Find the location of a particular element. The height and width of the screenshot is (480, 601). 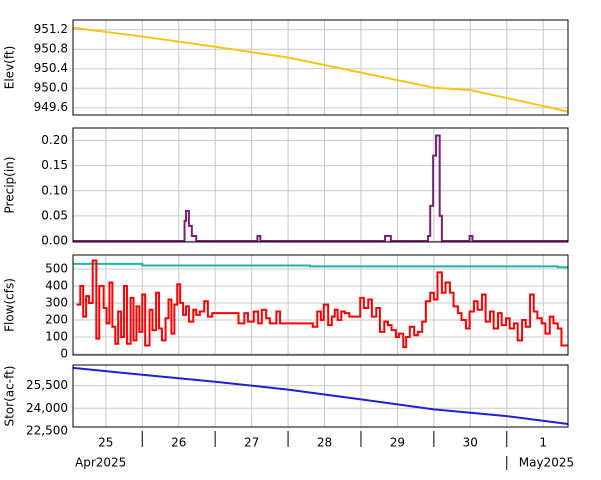

y-axis-label: Stor(ac-ft) is located at coordinates (10, 396).